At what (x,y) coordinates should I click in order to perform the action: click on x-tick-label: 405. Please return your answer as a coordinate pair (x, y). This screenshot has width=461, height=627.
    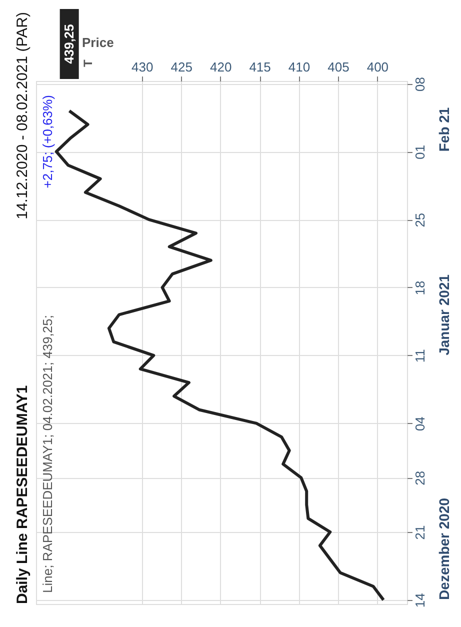
    Looking at the image, I should click on (339, 67).